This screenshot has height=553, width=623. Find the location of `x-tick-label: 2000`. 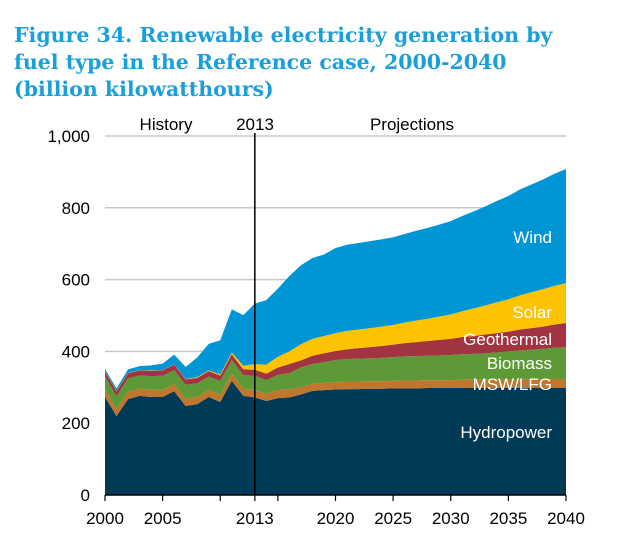

x-tick-label: 2000 is located at coordinates (105, 518).